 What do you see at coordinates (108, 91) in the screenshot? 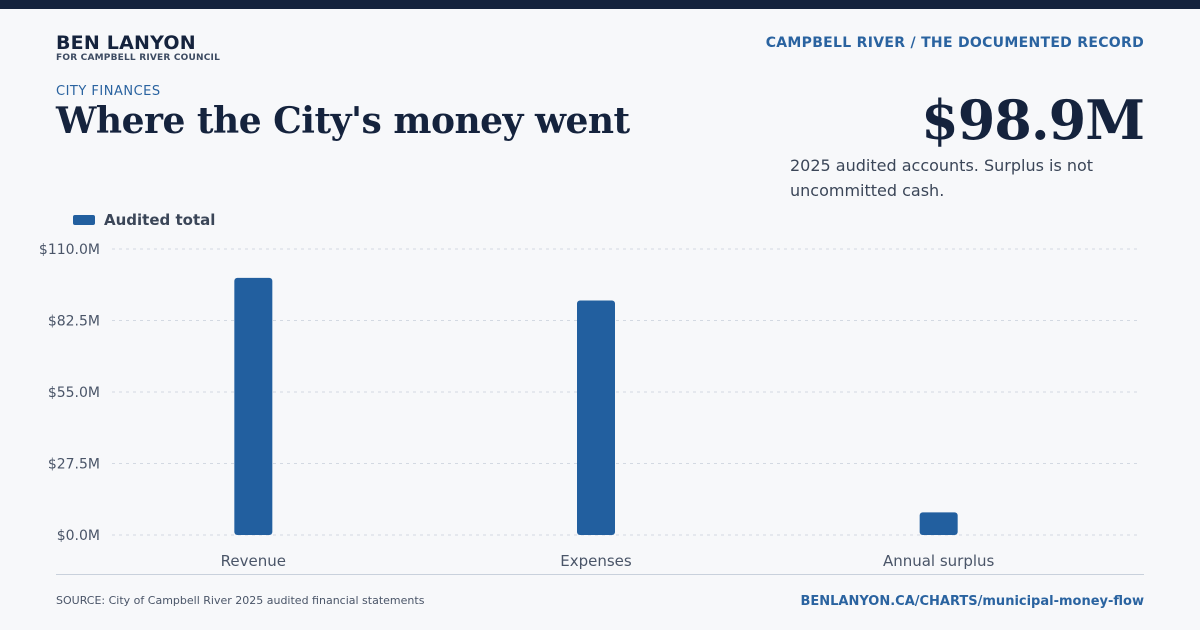
I see `section-kicker: CITY FINANCES` at bounding box center [108, 91].